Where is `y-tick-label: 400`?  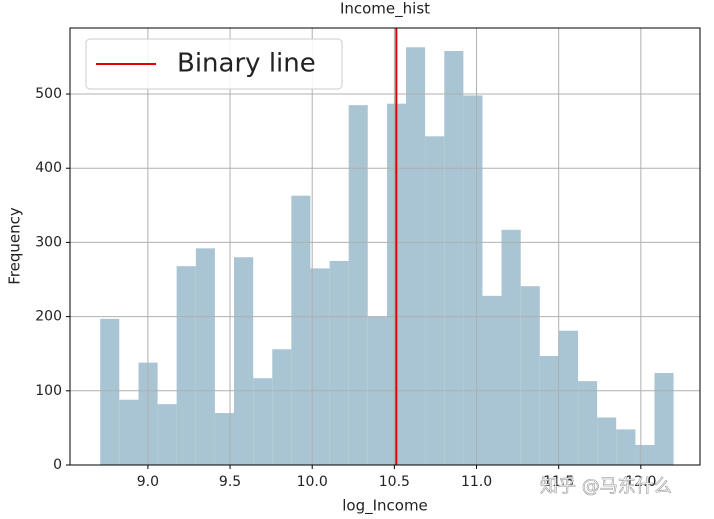 y-tick-label: 400 is located at coordinates (48, 168).